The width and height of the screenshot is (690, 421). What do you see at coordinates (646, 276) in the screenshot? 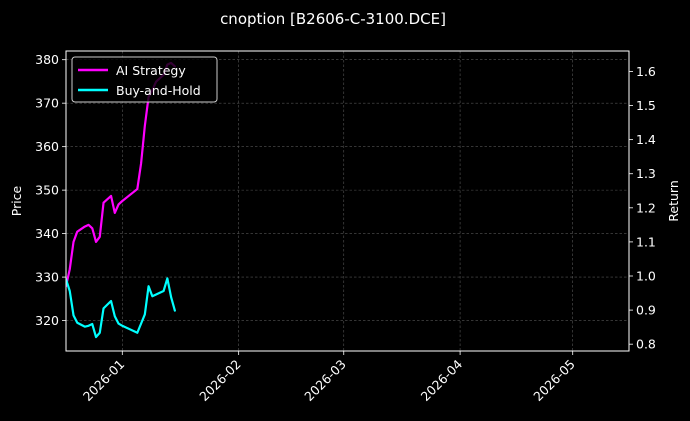
I see `y2-tick-label: 1.0` at bounding box center [646, 276].